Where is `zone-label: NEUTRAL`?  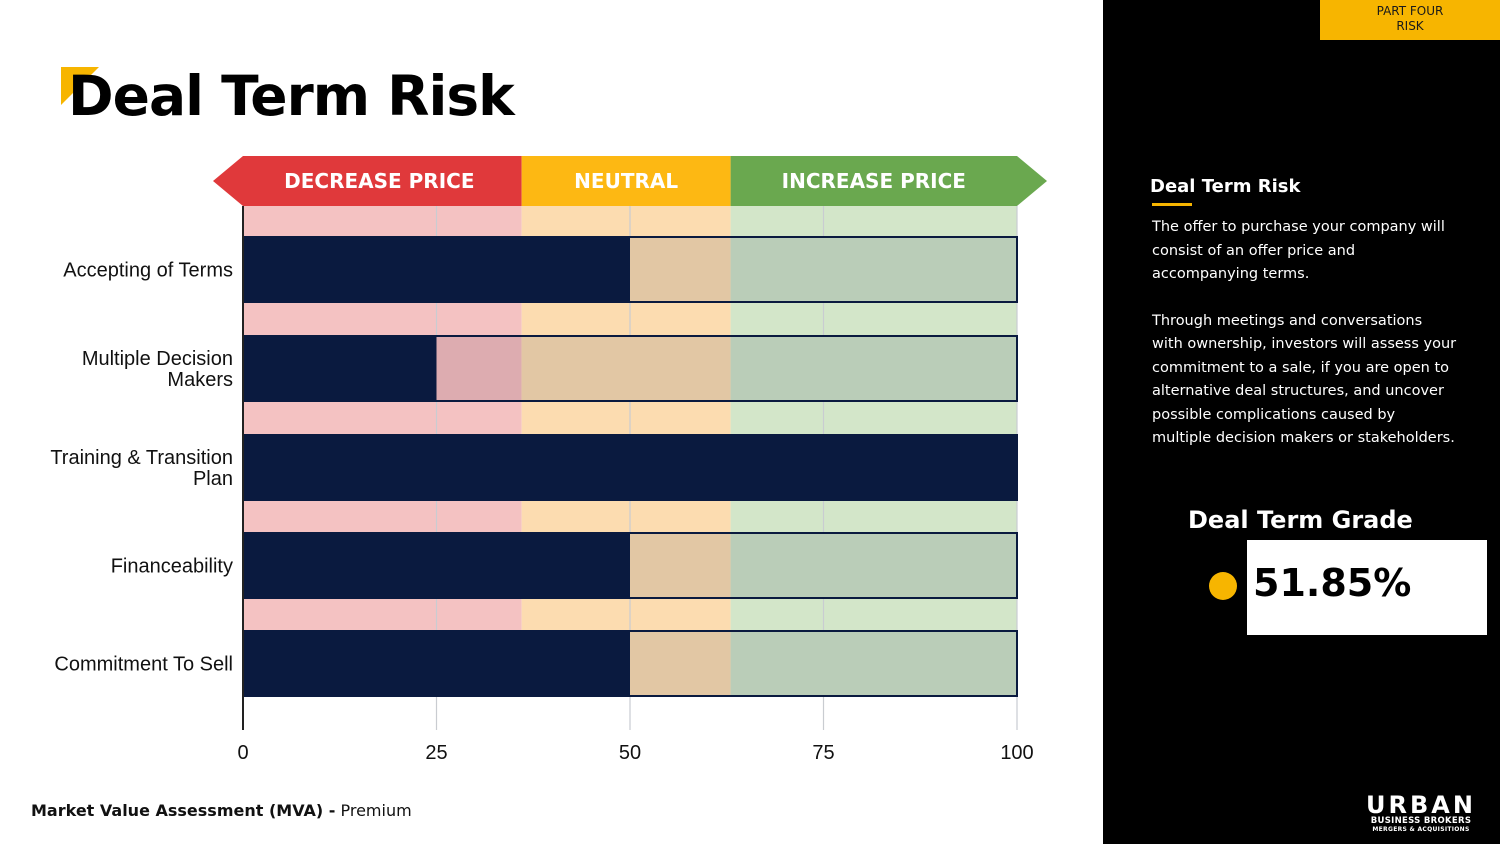
zone-label: NEUTRAL is located at coordinates (626, 181).